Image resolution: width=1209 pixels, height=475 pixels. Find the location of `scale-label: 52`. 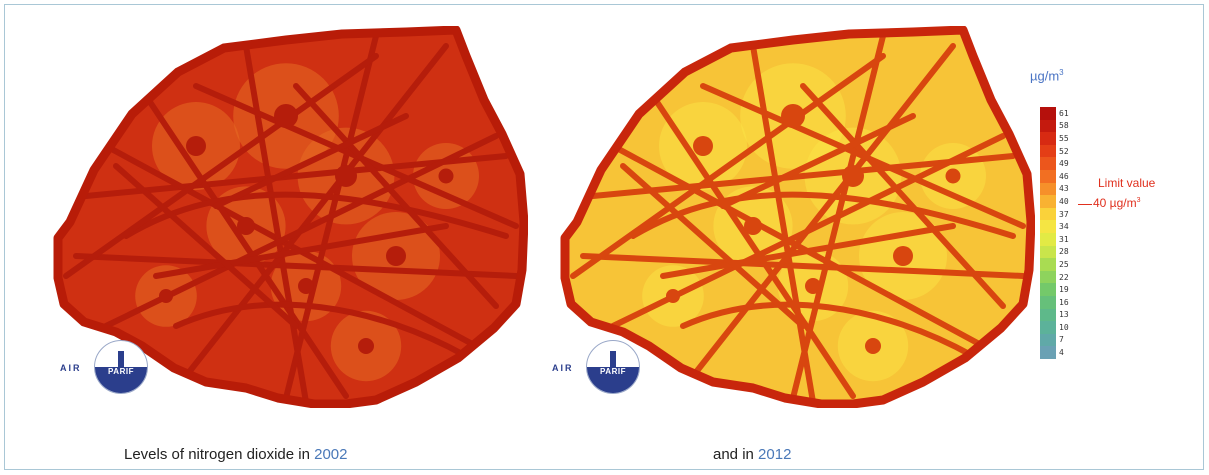

scale-label: 52 is located at coordinates (1064, 151).